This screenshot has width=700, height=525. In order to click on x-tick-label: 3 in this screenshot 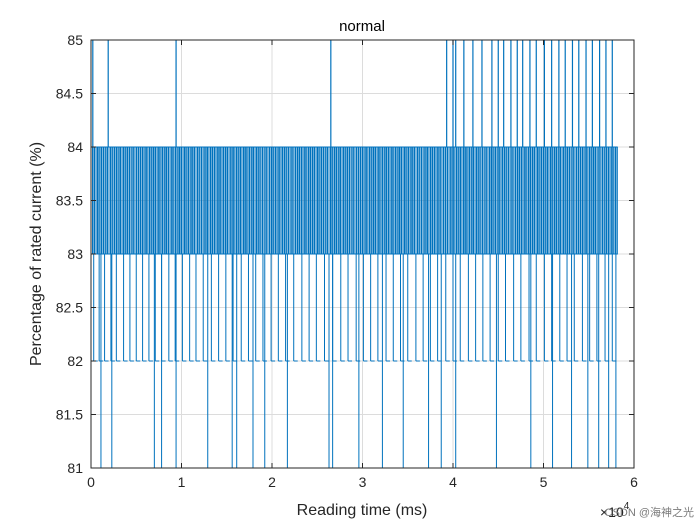, I will do `click(363, 482)`.